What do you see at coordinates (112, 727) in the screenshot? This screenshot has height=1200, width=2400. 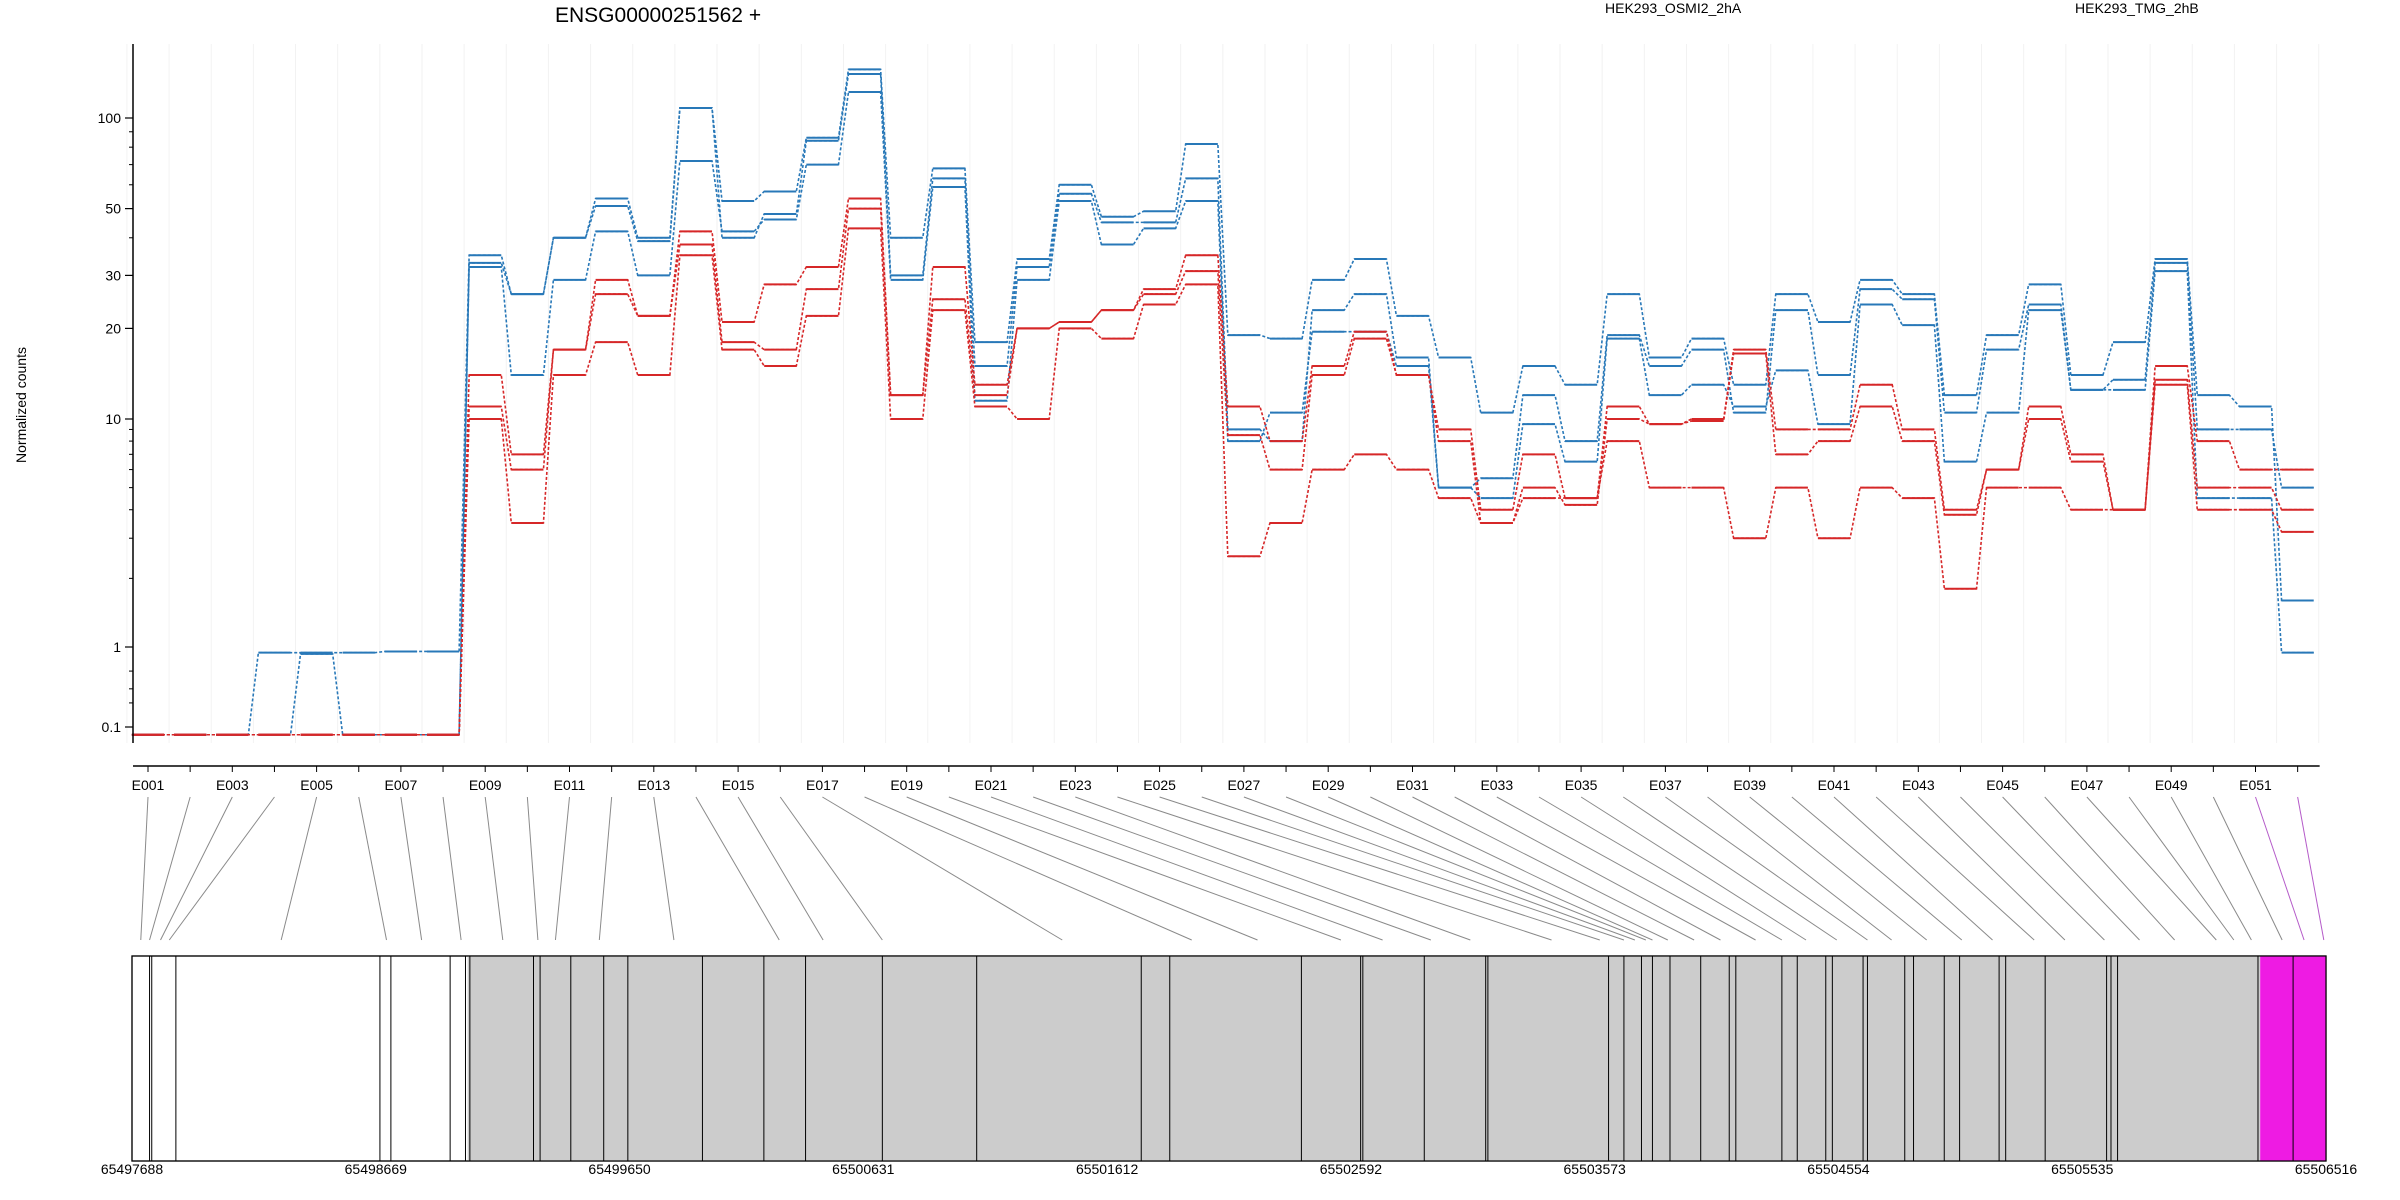 I see `y-tick-label: 0.1` at bounding box center [112, 727].